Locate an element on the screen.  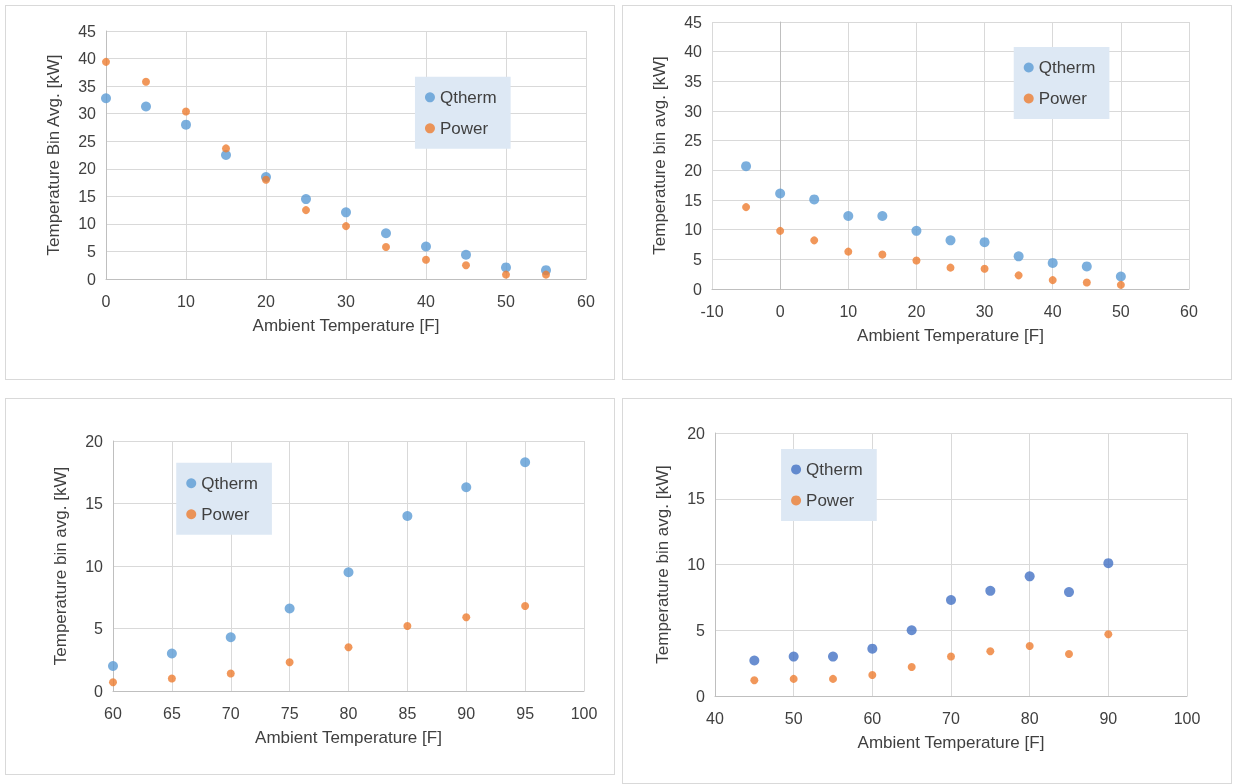
y-tick-label: 35 is located at coordinates (693, 81).